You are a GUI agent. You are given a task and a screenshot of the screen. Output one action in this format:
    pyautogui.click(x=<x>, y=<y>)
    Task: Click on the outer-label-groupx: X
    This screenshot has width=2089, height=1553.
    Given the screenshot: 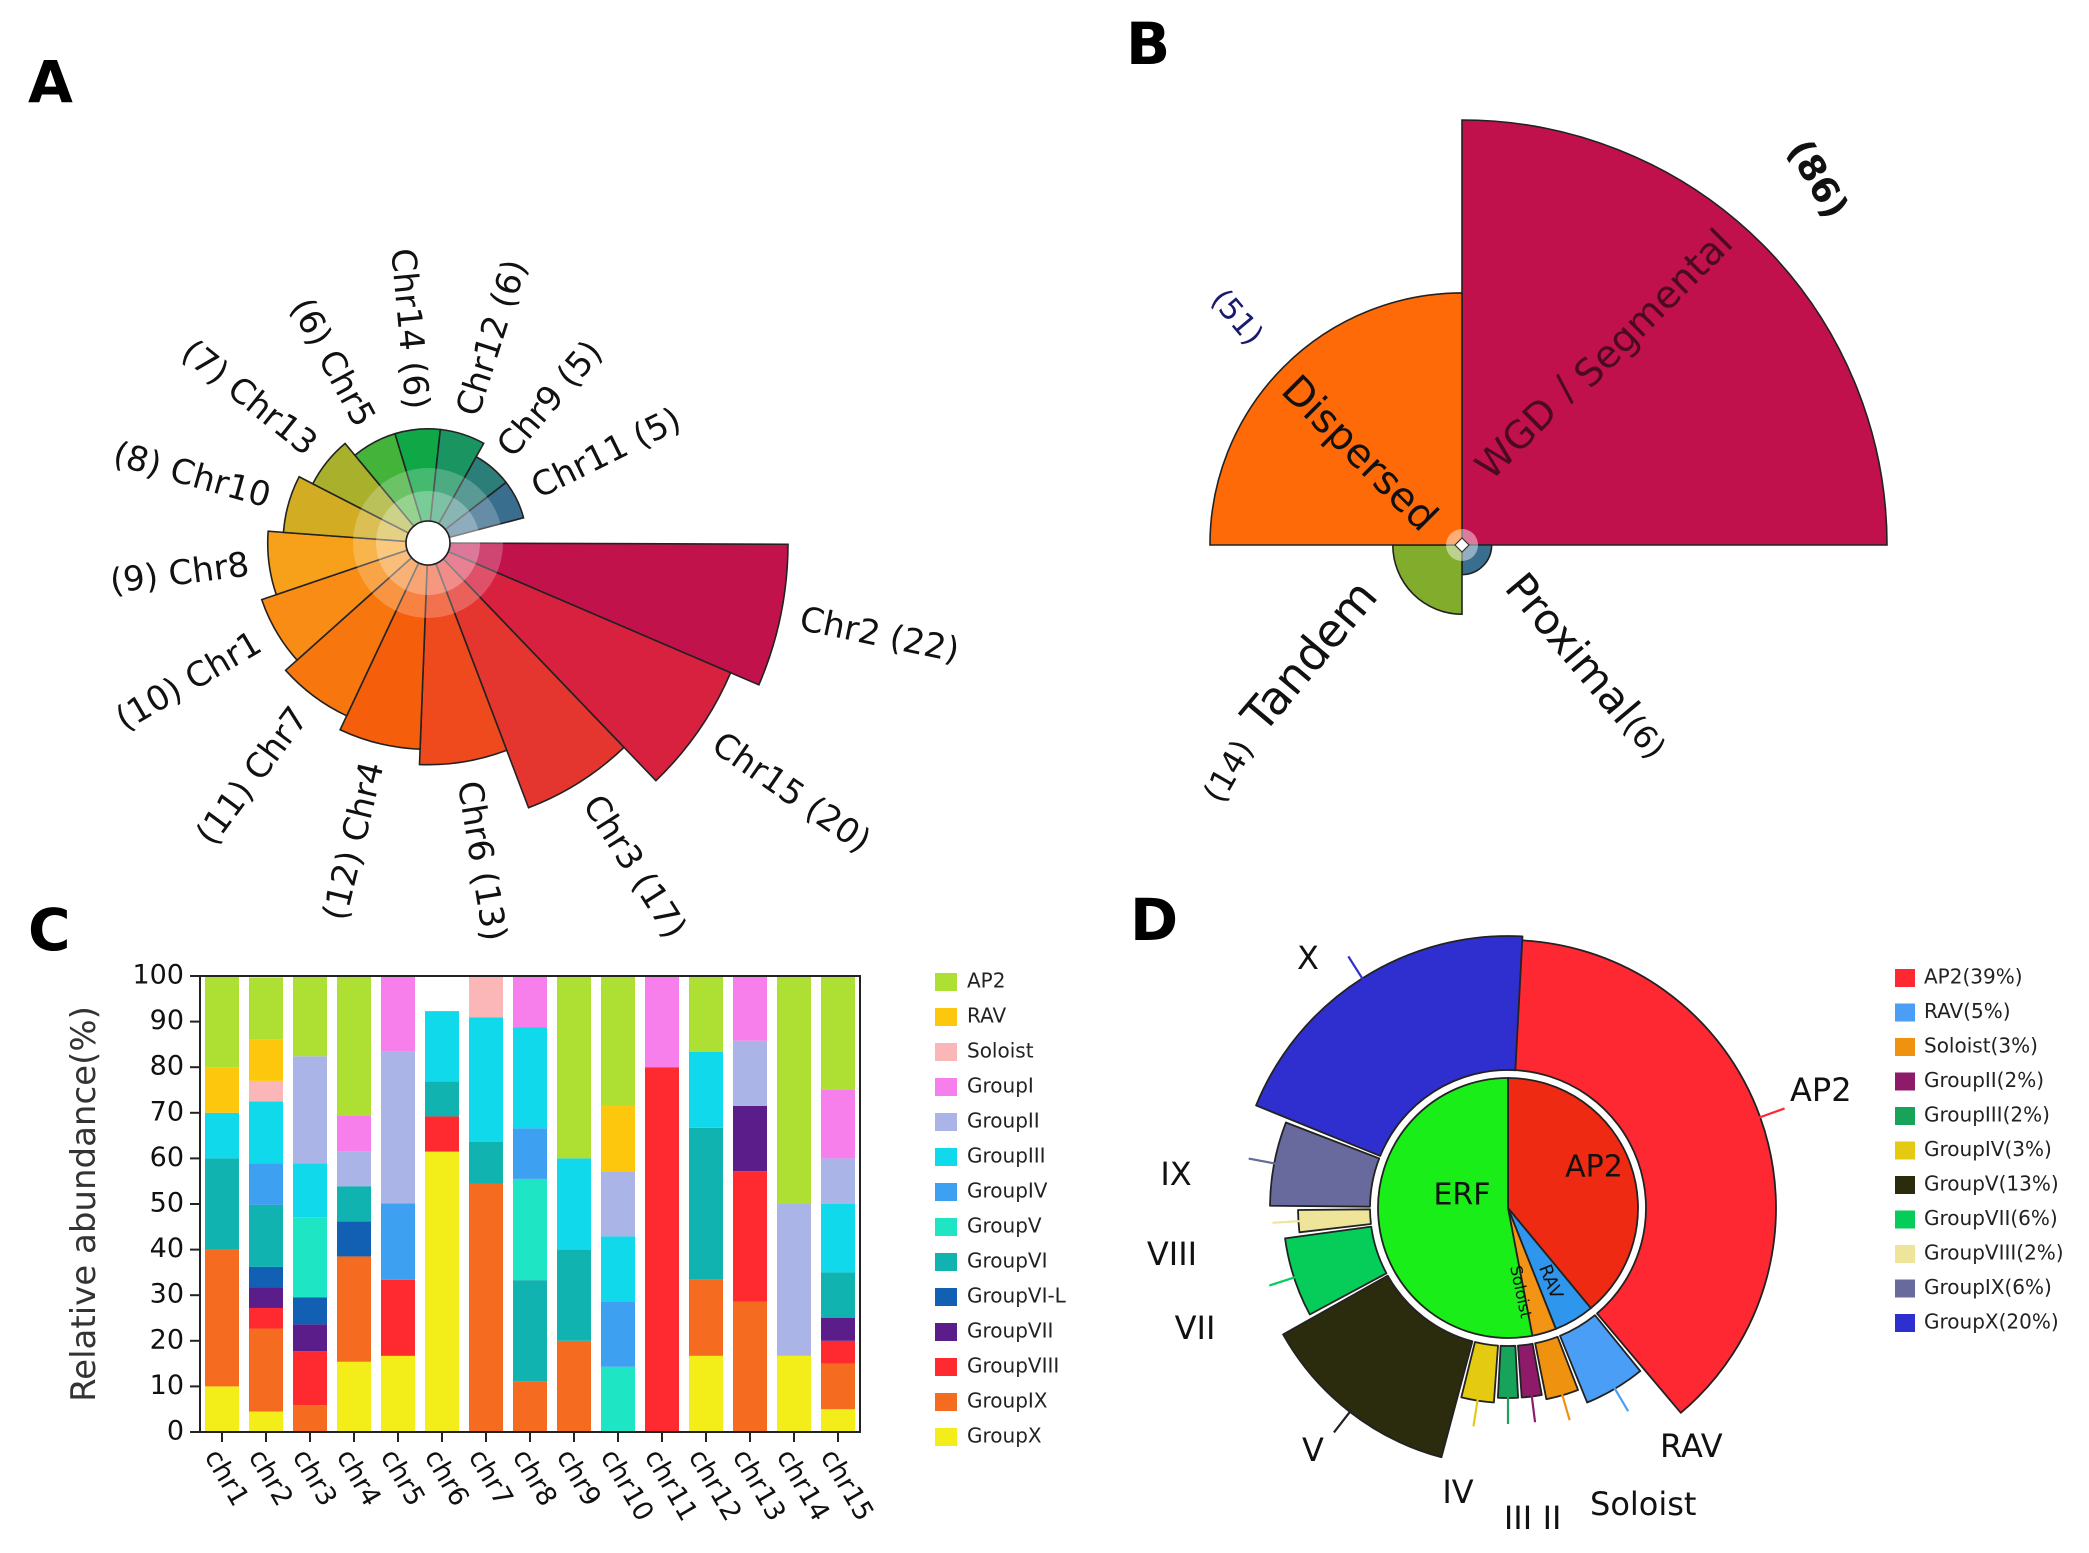 What is the action you would take?
    pyautogui.click(x=1308, y=958)
    